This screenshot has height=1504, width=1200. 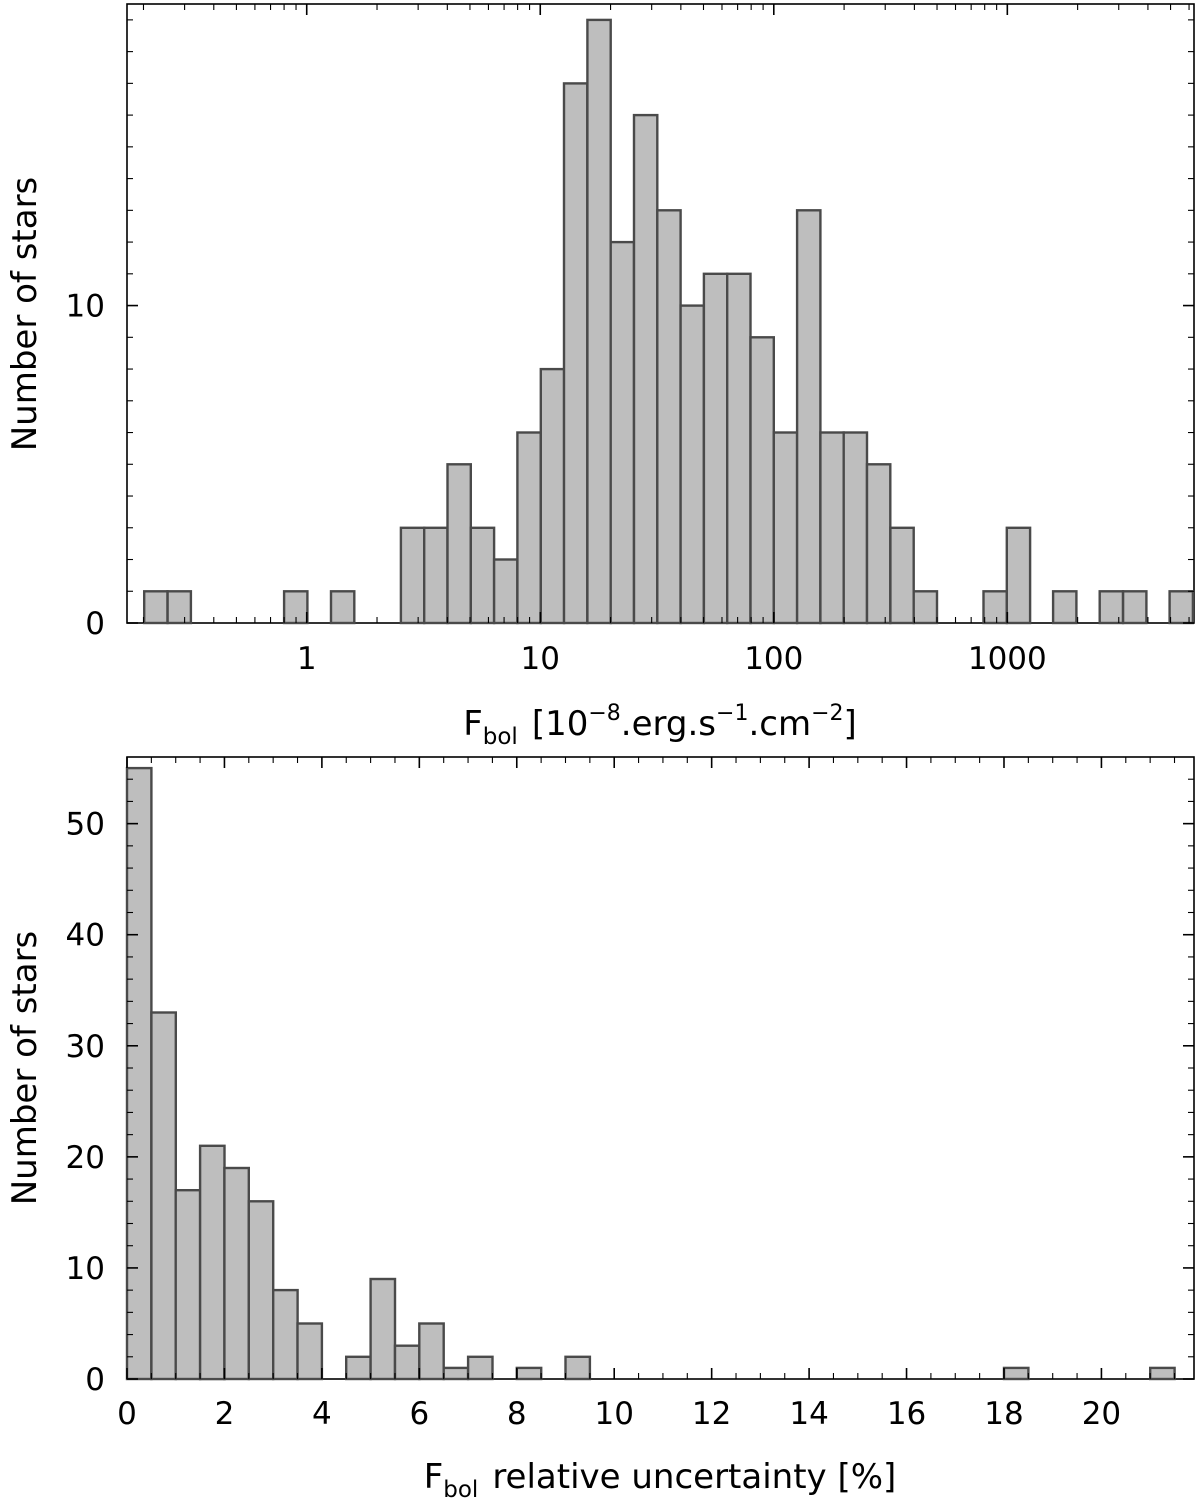 What do you see at coordinates (85, 1047) in the screenshot?
I see `bottom-y-tick-label: 30` at bounding box center [85, 1047].